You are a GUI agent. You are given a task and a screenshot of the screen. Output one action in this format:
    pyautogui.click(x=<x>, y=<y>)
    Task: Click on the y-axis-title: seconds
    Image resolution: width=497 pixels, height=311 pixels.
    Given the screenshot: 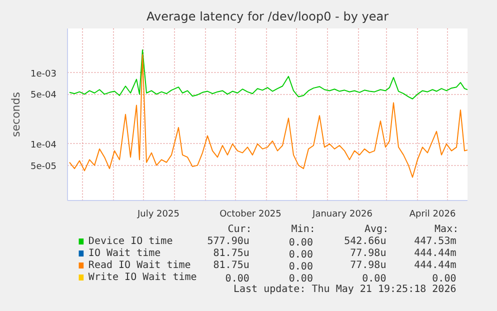 What is the action you would take?
    pyautogui.click(x=16, y=114)
    